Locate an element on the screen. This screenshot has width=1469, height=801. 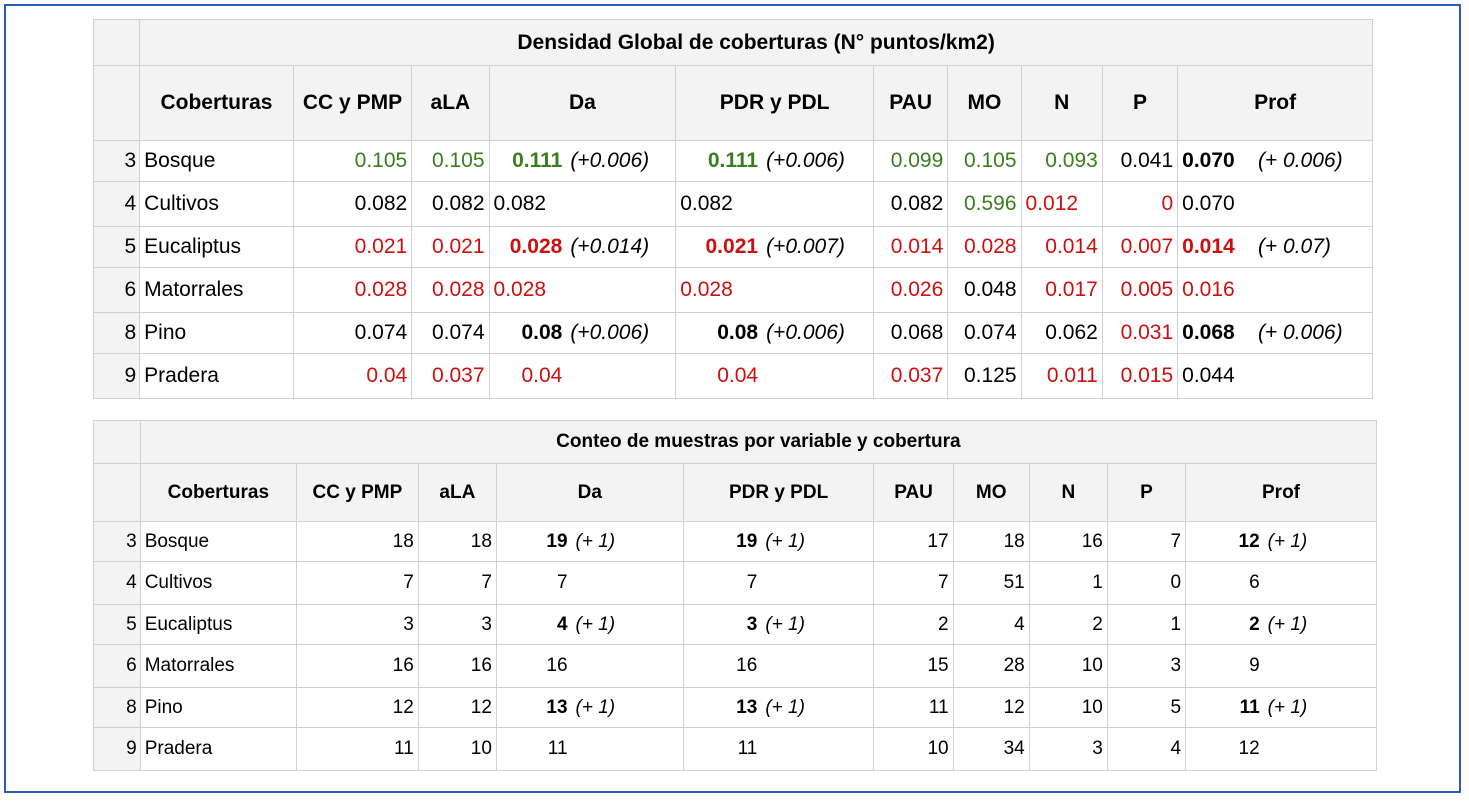
cell-da: 11 is located at coordinates (533, 749).